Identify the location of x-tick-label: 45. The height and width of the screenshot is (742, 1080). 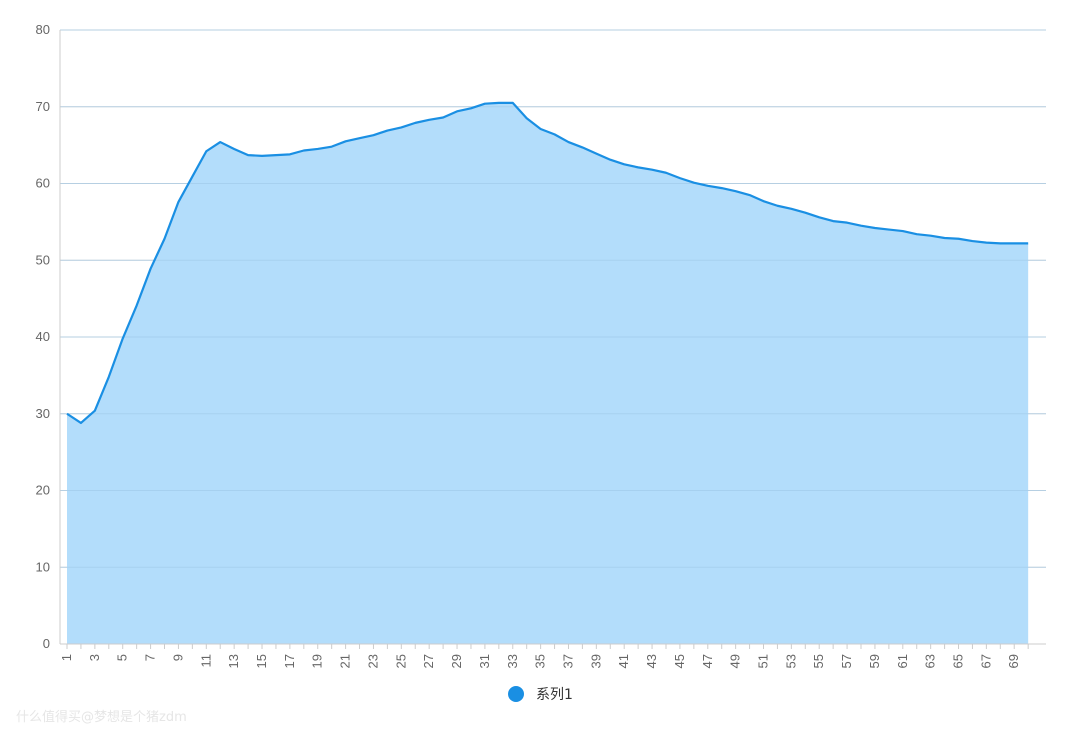
(679, 661).